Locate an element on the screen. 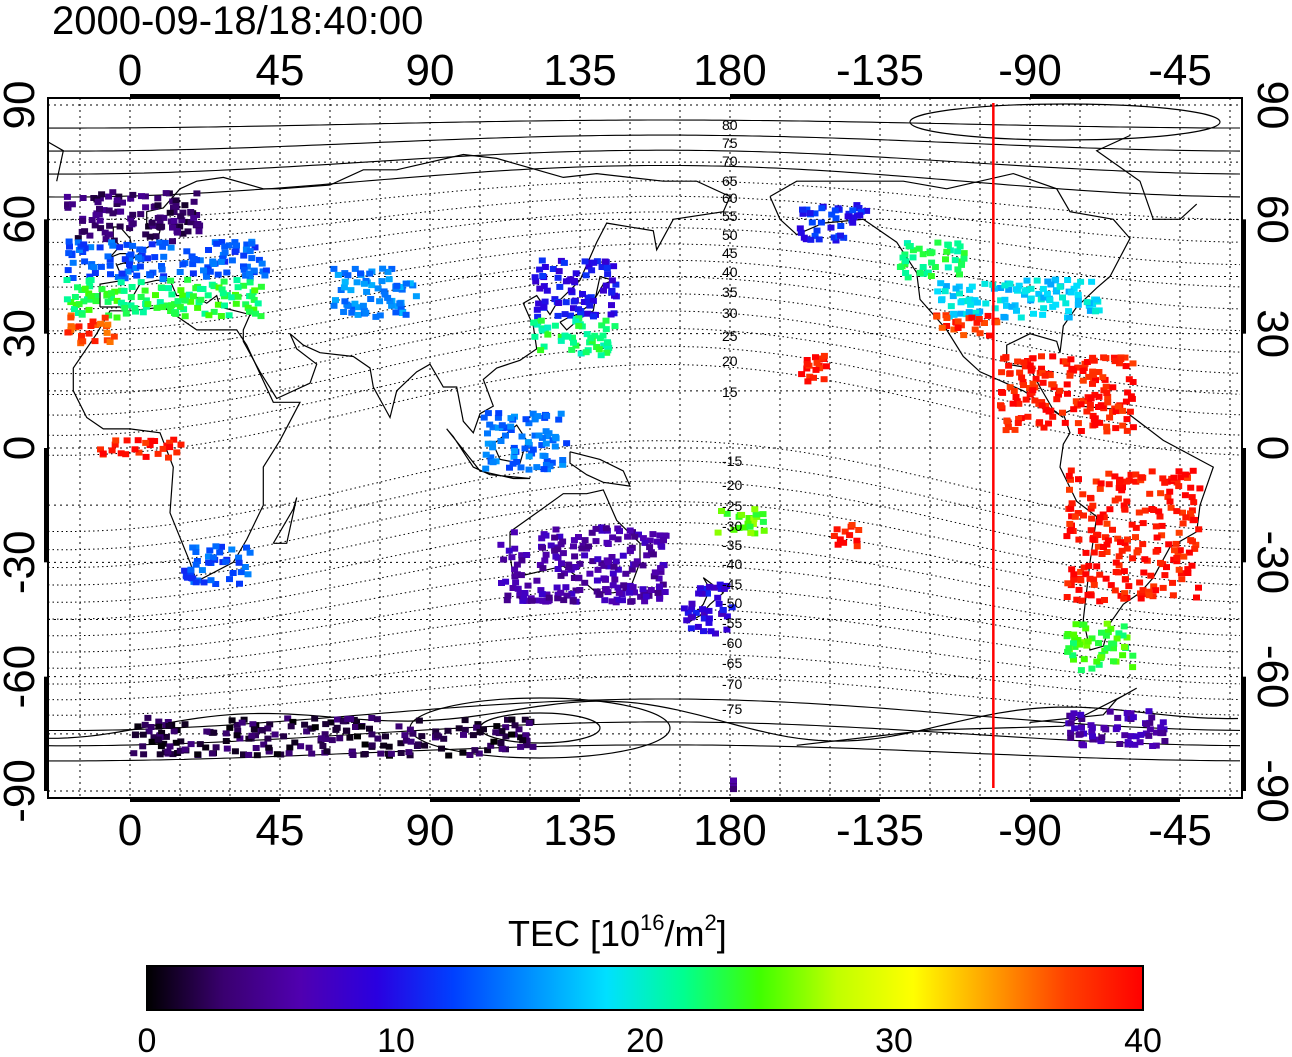 The height and width of the screenshot is (1057, 1292). colorbar-title-sup1: 16 is located at coordinates (652, 922).